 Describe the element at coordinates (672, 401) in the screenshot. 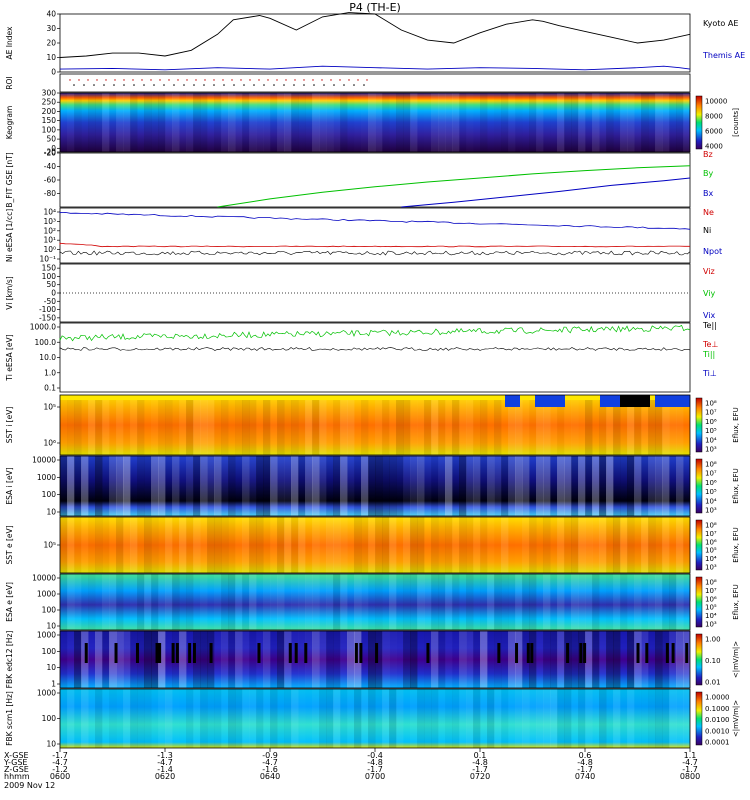

I see `sst-i-gap-block` at that location.